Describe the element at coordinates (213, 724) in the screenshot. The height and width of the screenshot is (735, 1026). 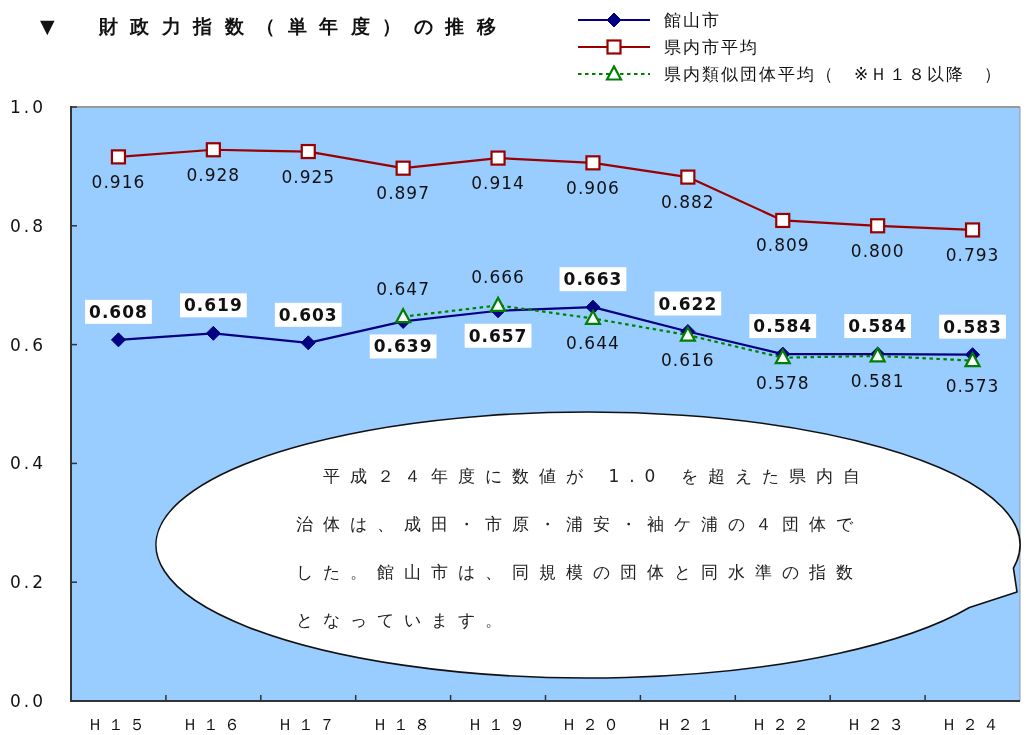
I see `x-tick-label: Ｈ１６` at that location.